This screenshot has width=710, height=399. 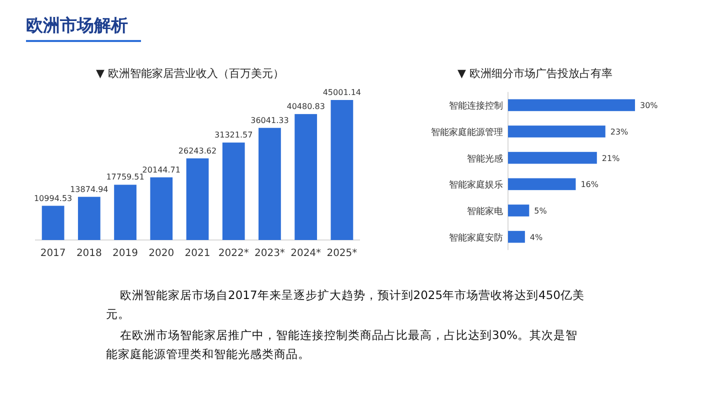 What do you see at coordinates (161, 253) in the screenshot?
I see `x-tick-label: 2020` at bounding box center [161, 253].